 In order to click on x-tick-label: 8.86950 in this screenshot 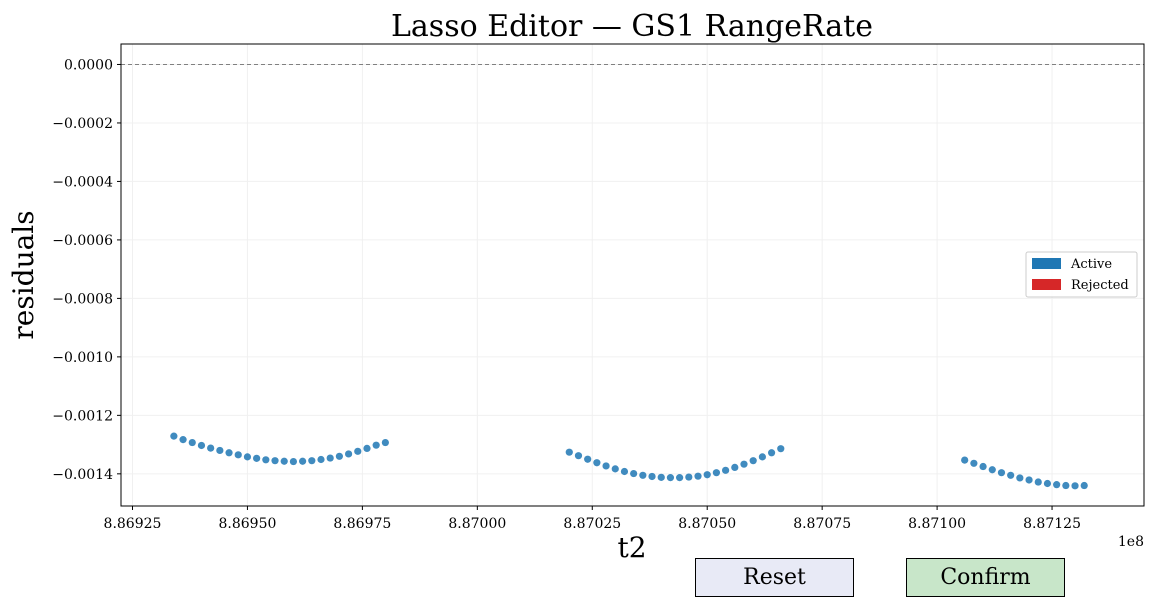, I will do `click(247, 524)`.